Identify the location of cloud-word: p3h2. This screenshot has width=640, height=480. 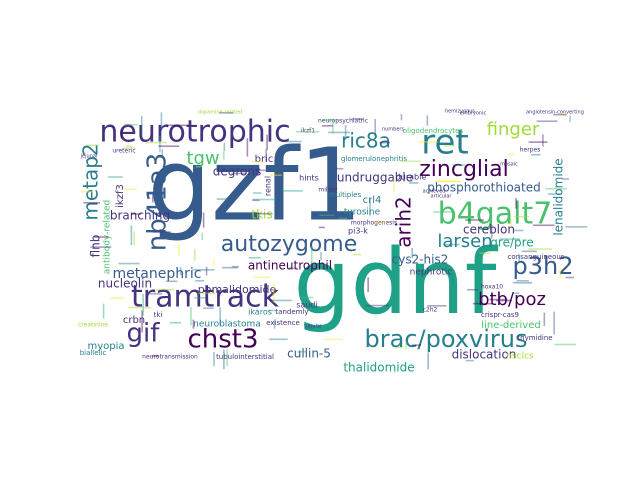
(543, 266).